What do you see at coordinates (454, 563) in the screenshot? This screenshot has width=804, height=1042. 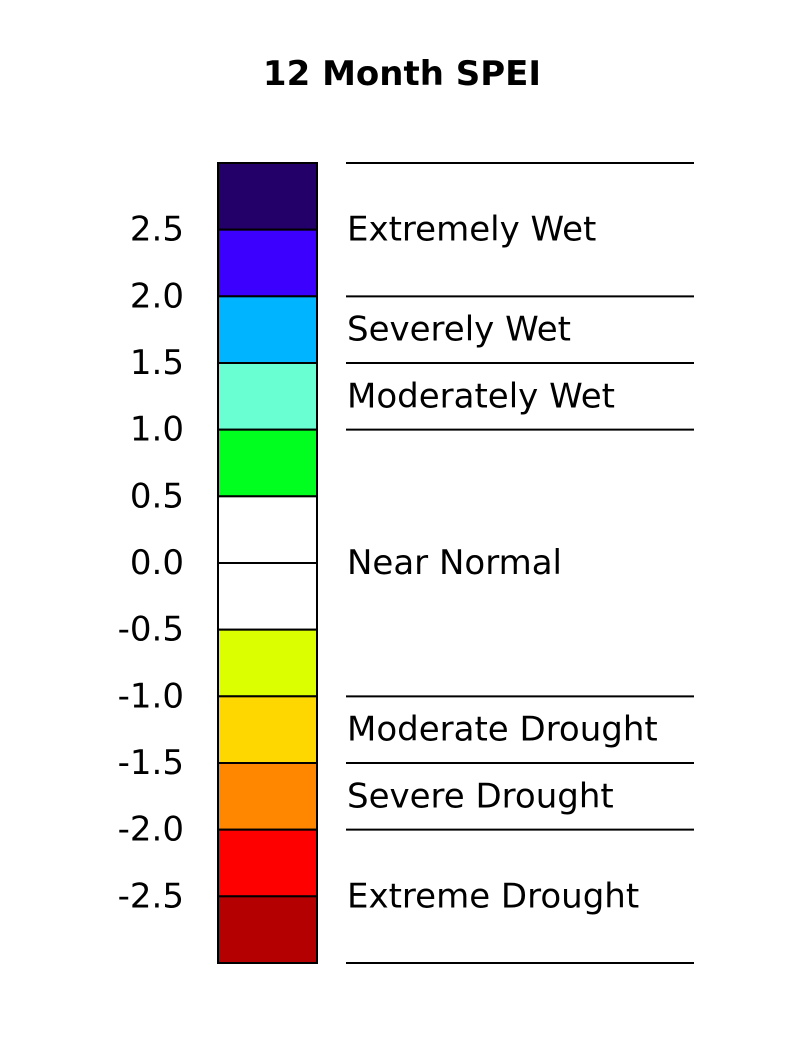 I see `category-label: Near Normal` at bounding box center [454, 563].